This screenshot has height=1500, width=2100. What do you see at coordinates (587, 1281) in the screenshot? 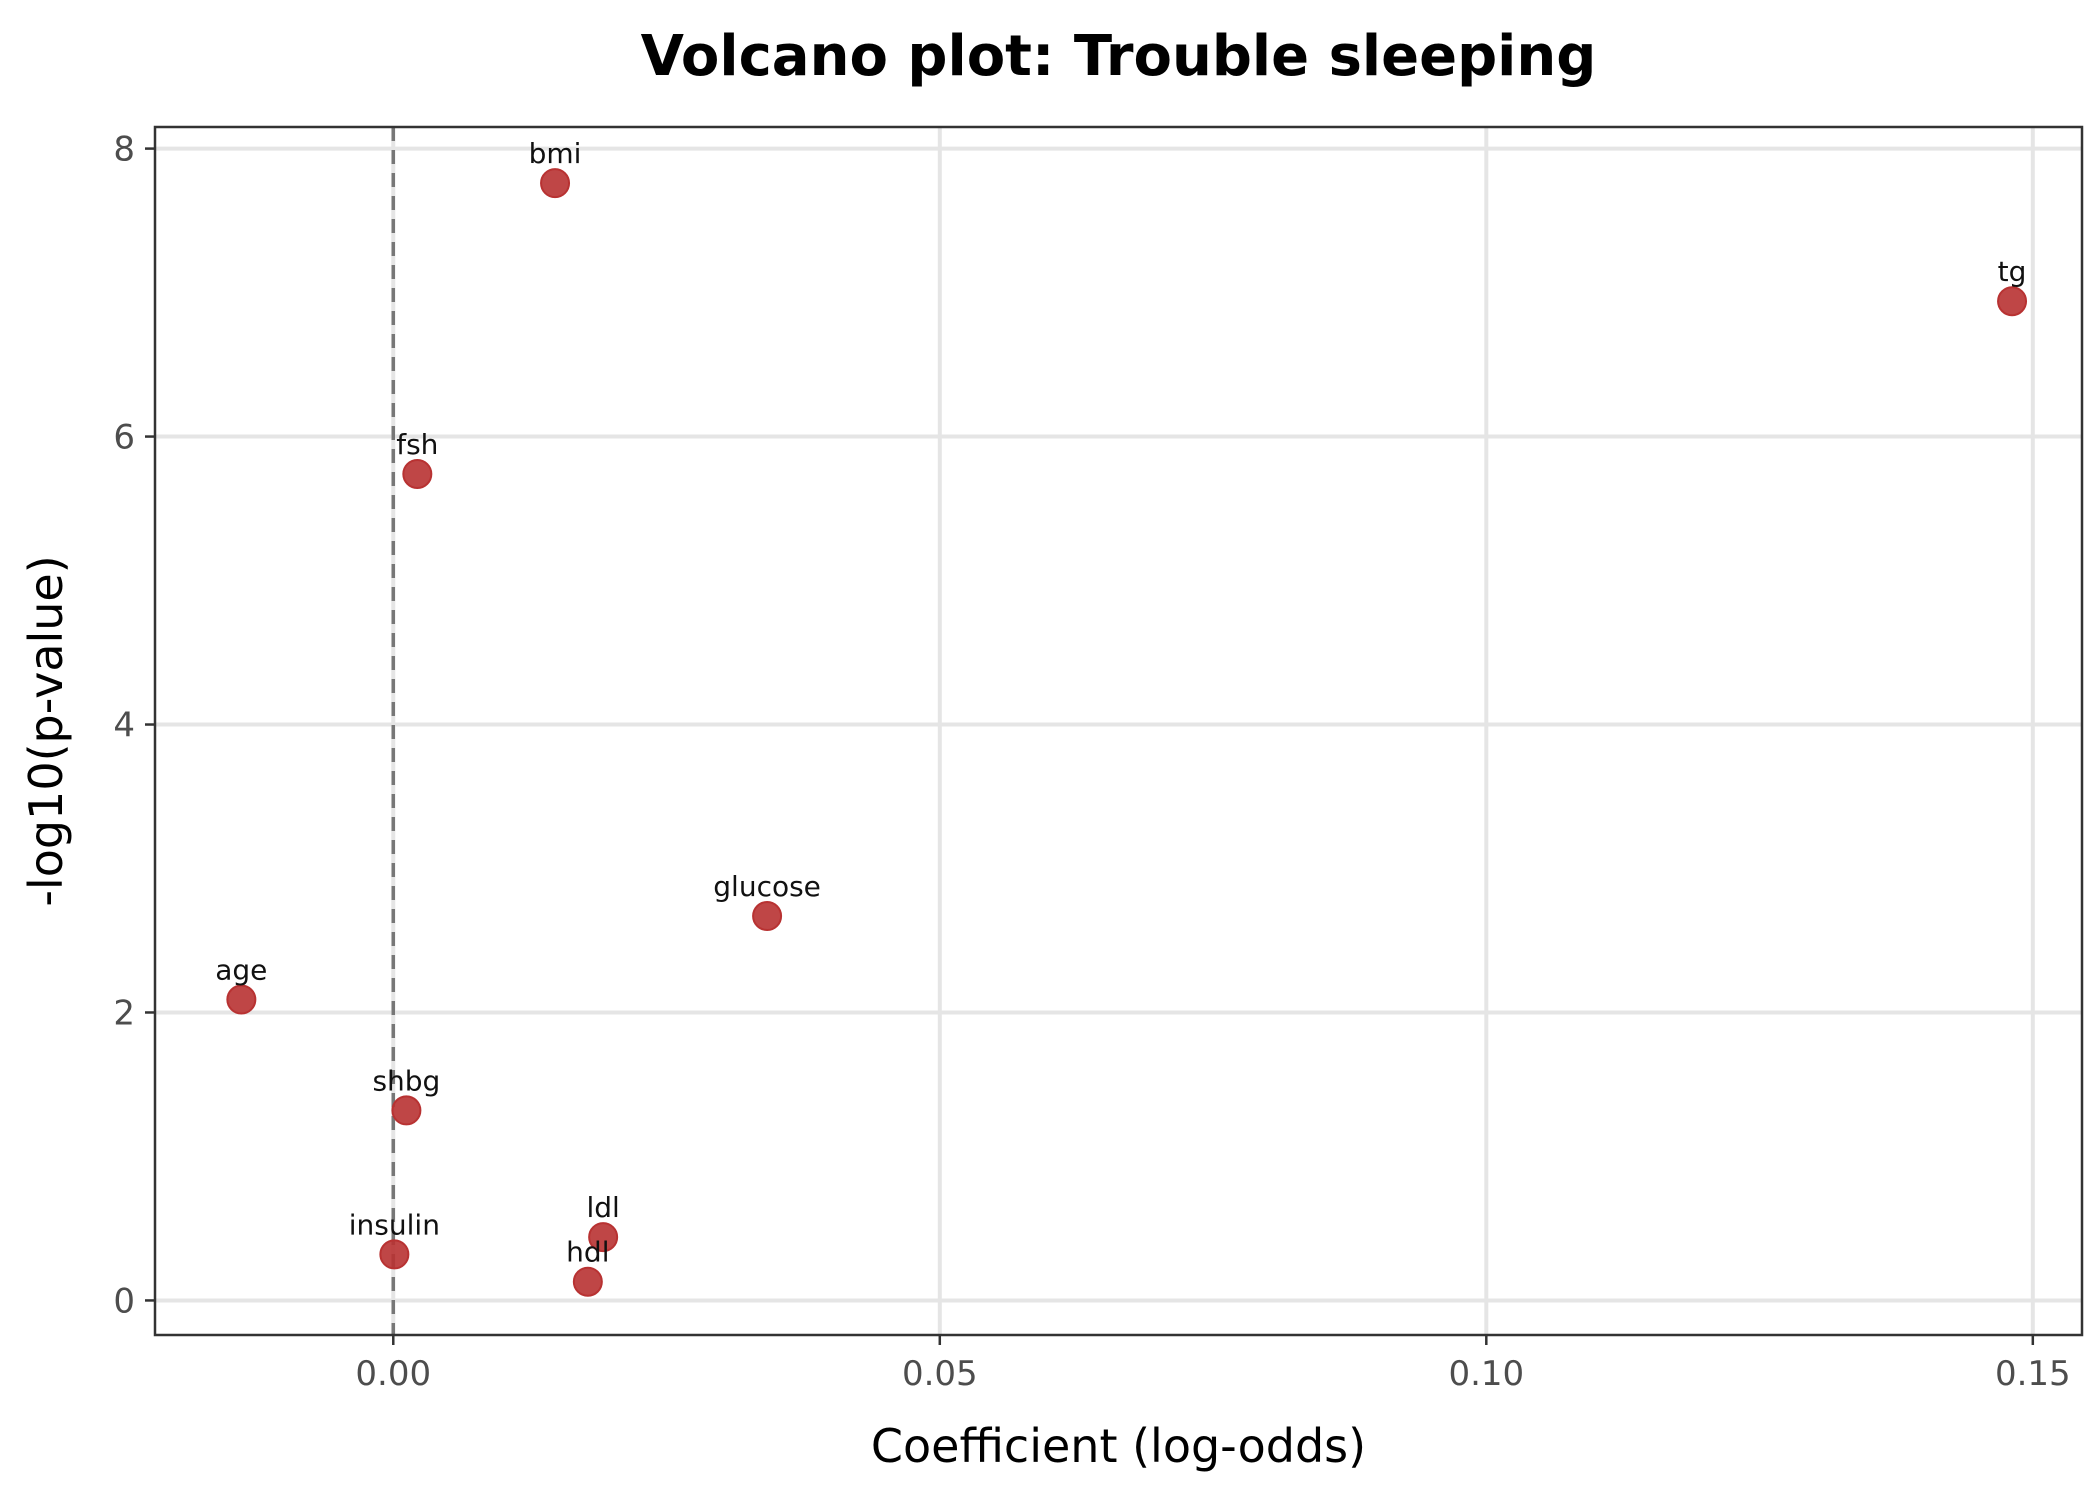
I see `data-point-hdl` at bounding box center [587, 1281].